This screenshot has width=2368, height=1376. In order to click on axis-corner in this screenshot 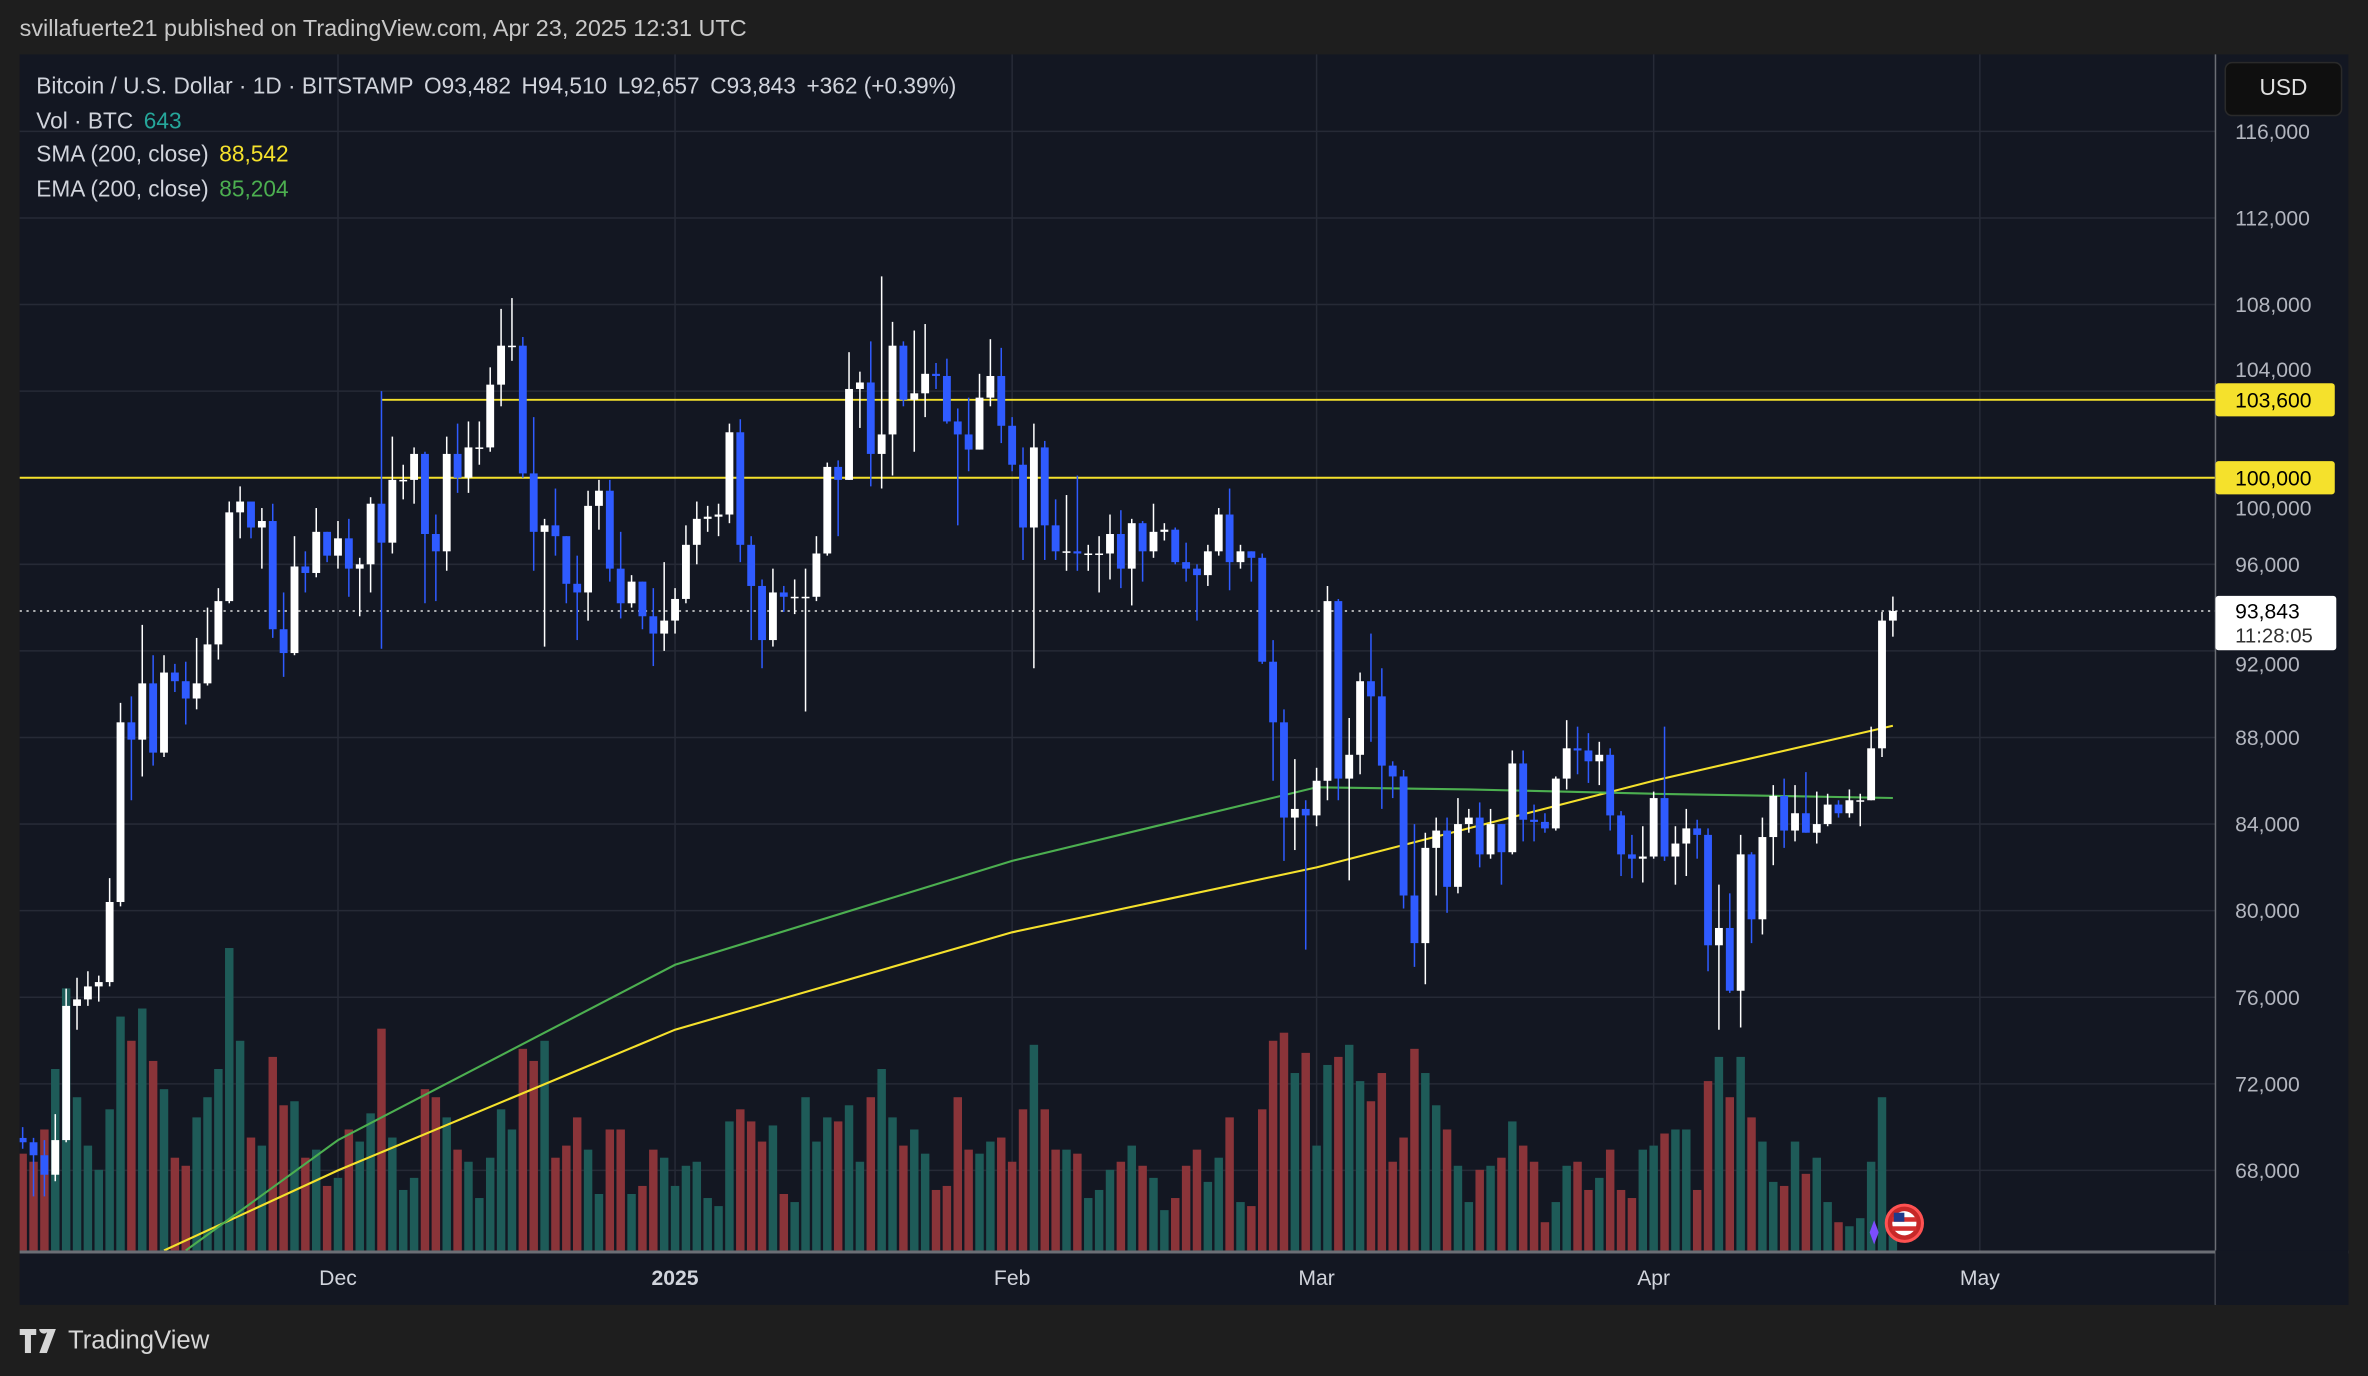, I will do `click(2282, 1277)`.